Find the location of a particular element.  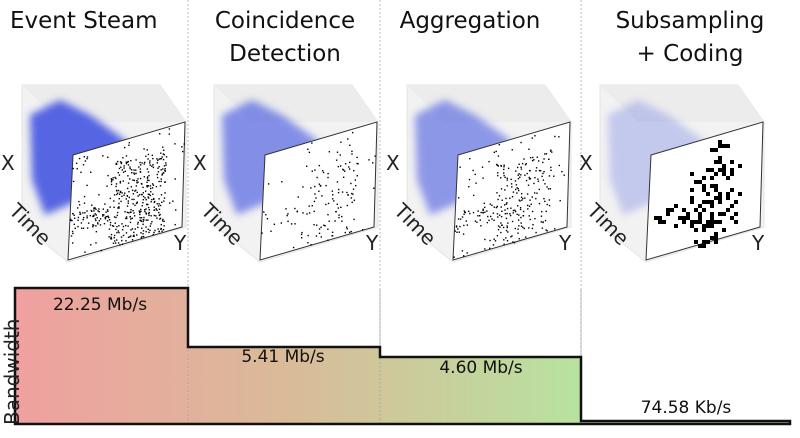

bandwidth-axis-label: Bandwidth is located at coordinates (12, 372).